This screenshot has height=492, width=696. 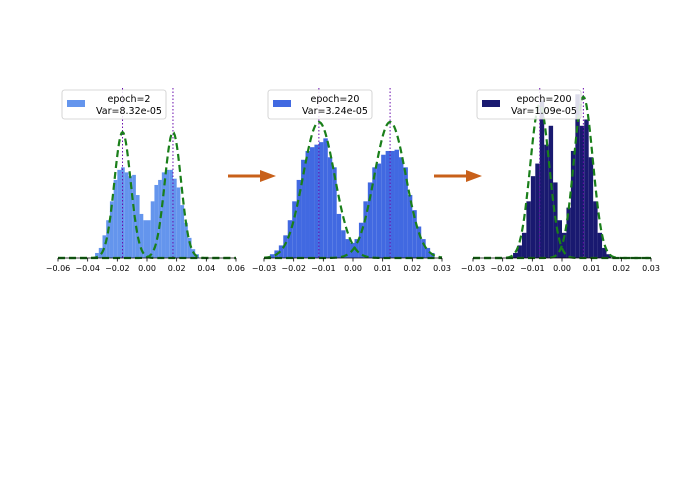 I want to click on gaussian-fit-curve, so click(x=353, y=190).